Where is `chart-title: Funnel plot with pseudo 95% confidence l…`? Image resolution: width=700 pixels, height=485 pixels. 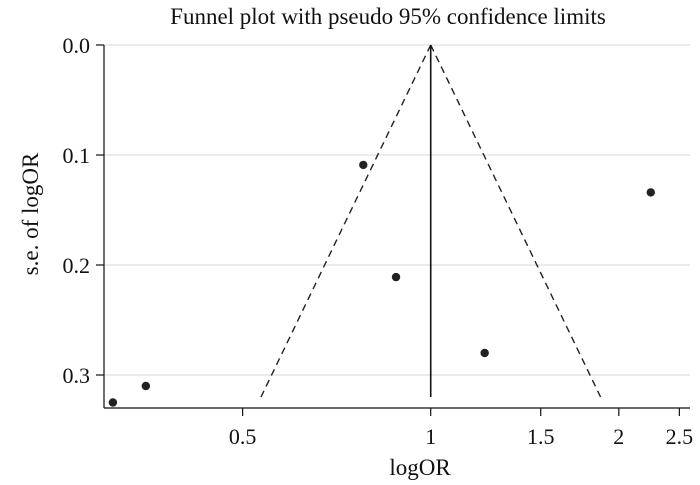
chart-title: Funnel plot with pseudo 95% confidence l… is located at coordinates (388, 16).